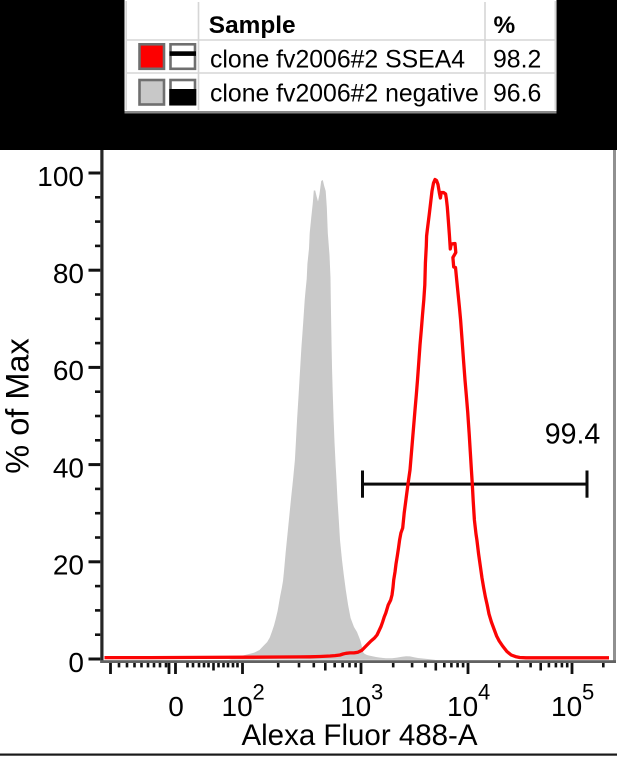  What do you see at coordinates (344, 94) in the screenshot?
I see `svg-text: clone fv2006#2 negative` at bounding box center [344, 94].